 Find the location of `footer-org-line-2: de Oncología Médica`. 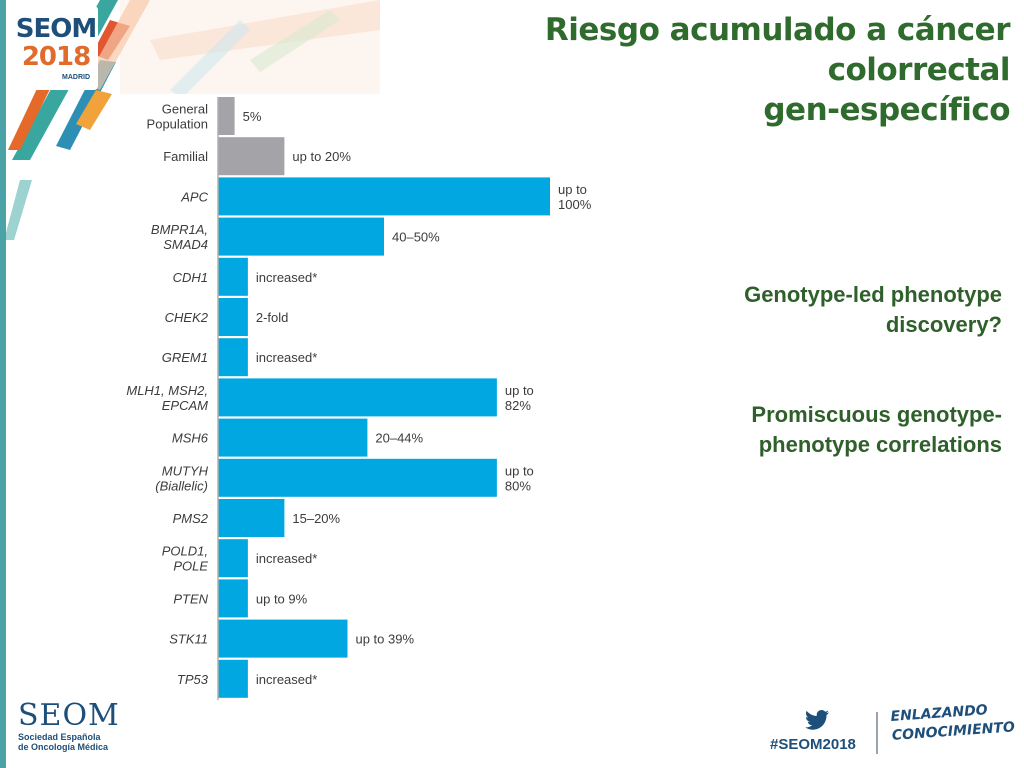

footer-org-line-2: de Oncología Médica is located at coordinates (63, 747).